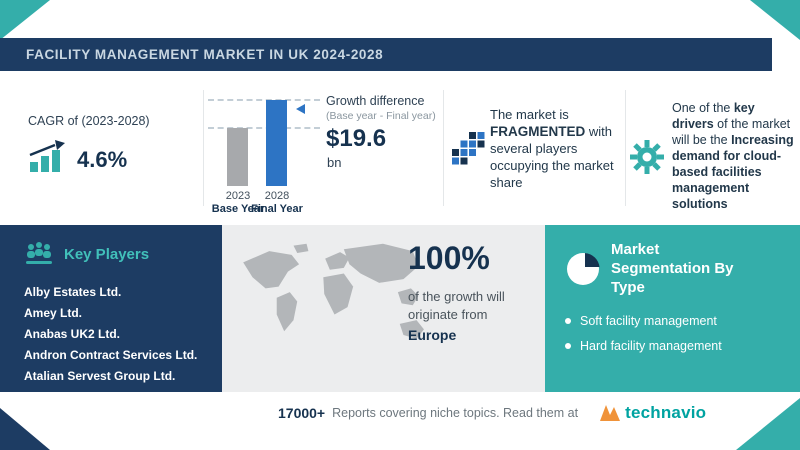 The height and width of the screenshot is (450, 800). What do you see at coordinates (356, 138) in the screenshot?
I see `growth-difference-value: $19.6` at bounding box center [356, 138].